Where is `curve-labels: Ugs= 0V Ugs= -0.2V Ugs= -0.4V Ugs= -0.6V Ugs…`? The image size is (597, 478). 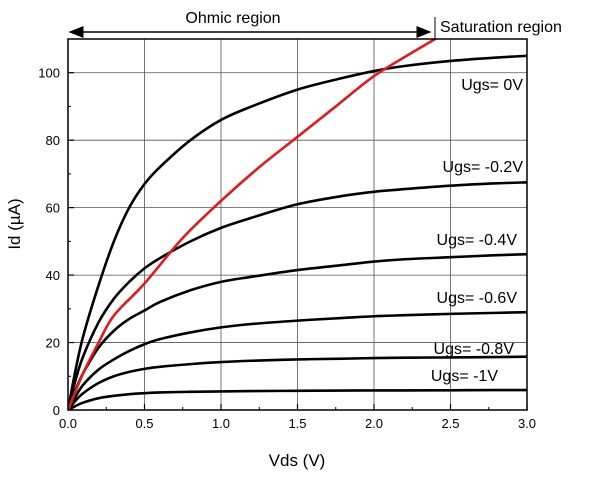
curve-labels: Ugs= 0V Ugs= -0.2V Ugs= -0.4V Ugs= -0.6V Ugs… is located at coordinates (477, 231).